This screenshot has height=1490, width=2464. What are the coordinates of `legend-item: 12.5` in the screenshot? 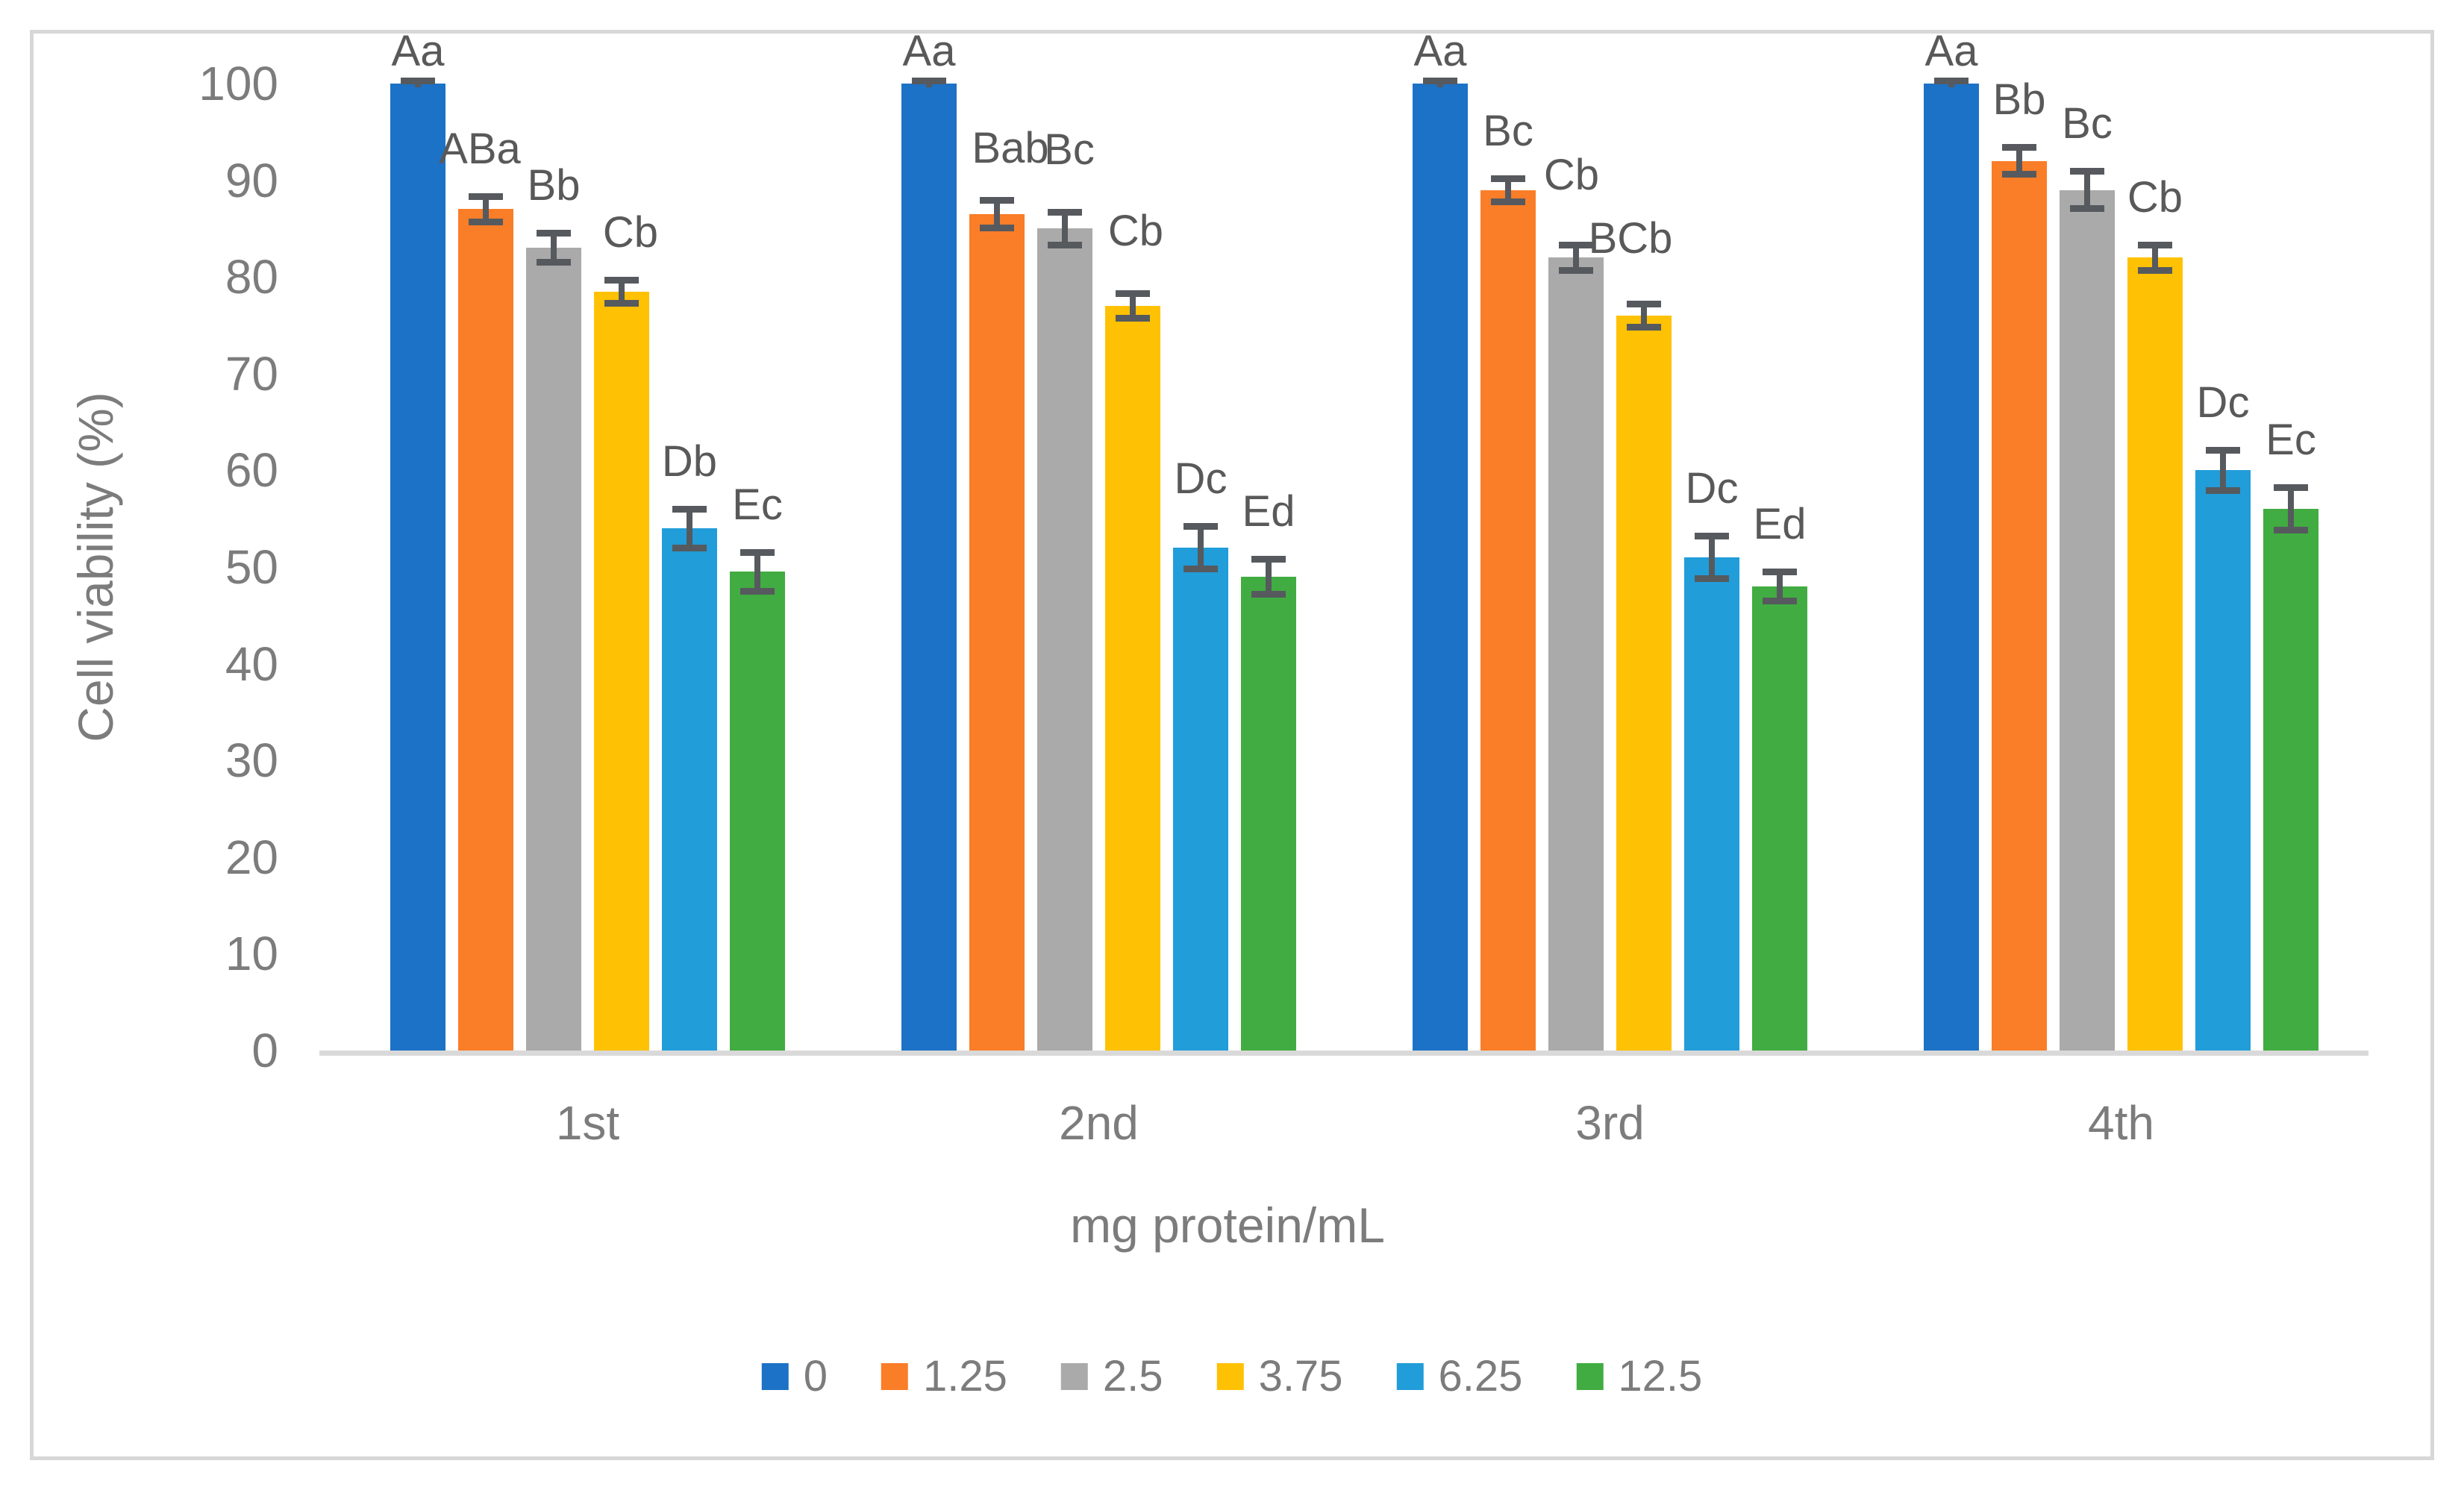 It's located at (1639, 1376).